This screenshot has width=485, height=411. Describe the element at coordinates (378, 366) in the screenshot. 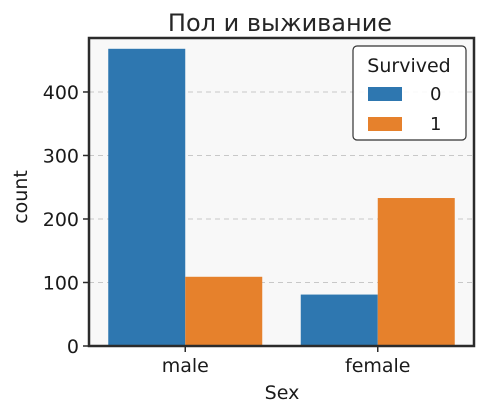

I see `x-tick-label: female` at that location.